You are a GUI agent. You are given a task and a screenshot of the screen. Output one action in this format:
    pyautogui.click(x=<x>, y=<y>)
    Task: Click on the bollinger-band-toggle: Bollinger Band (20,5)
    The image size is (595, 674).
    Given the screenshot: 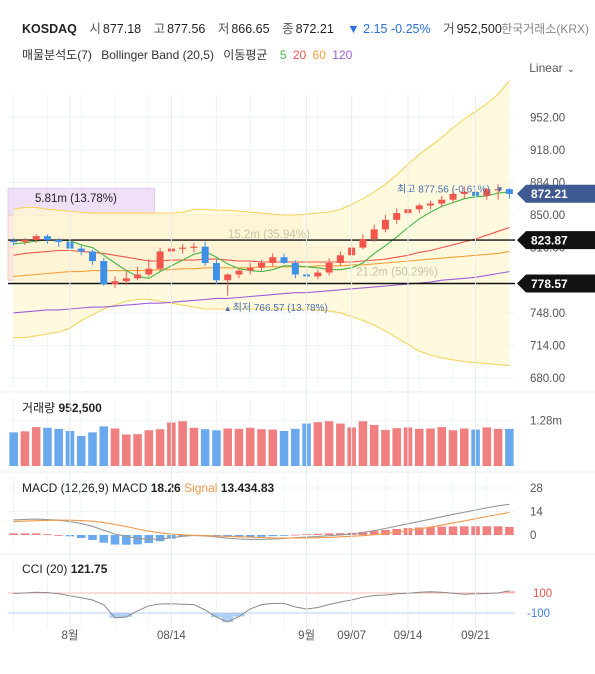 What is the action you would take?
    pyautogui.click(x=157, y=55)
    